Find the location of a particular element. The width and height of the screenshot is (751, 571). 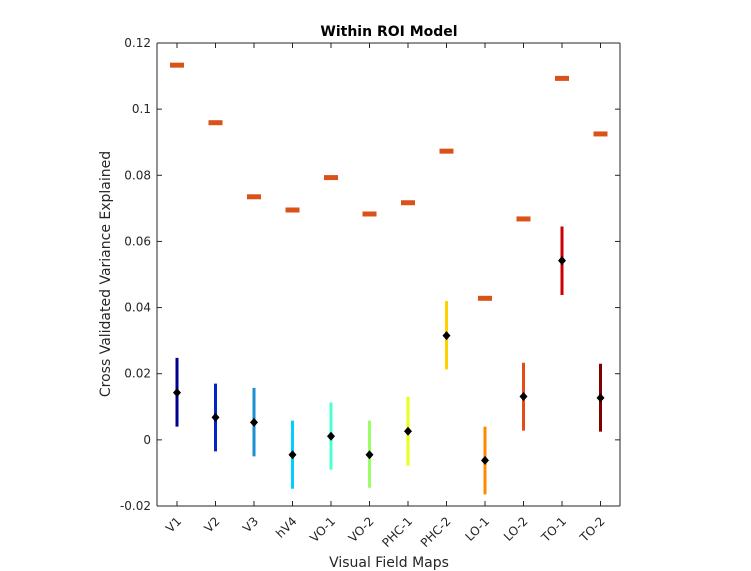

x-tick-label: V3 is located at coordinates (250, 524).